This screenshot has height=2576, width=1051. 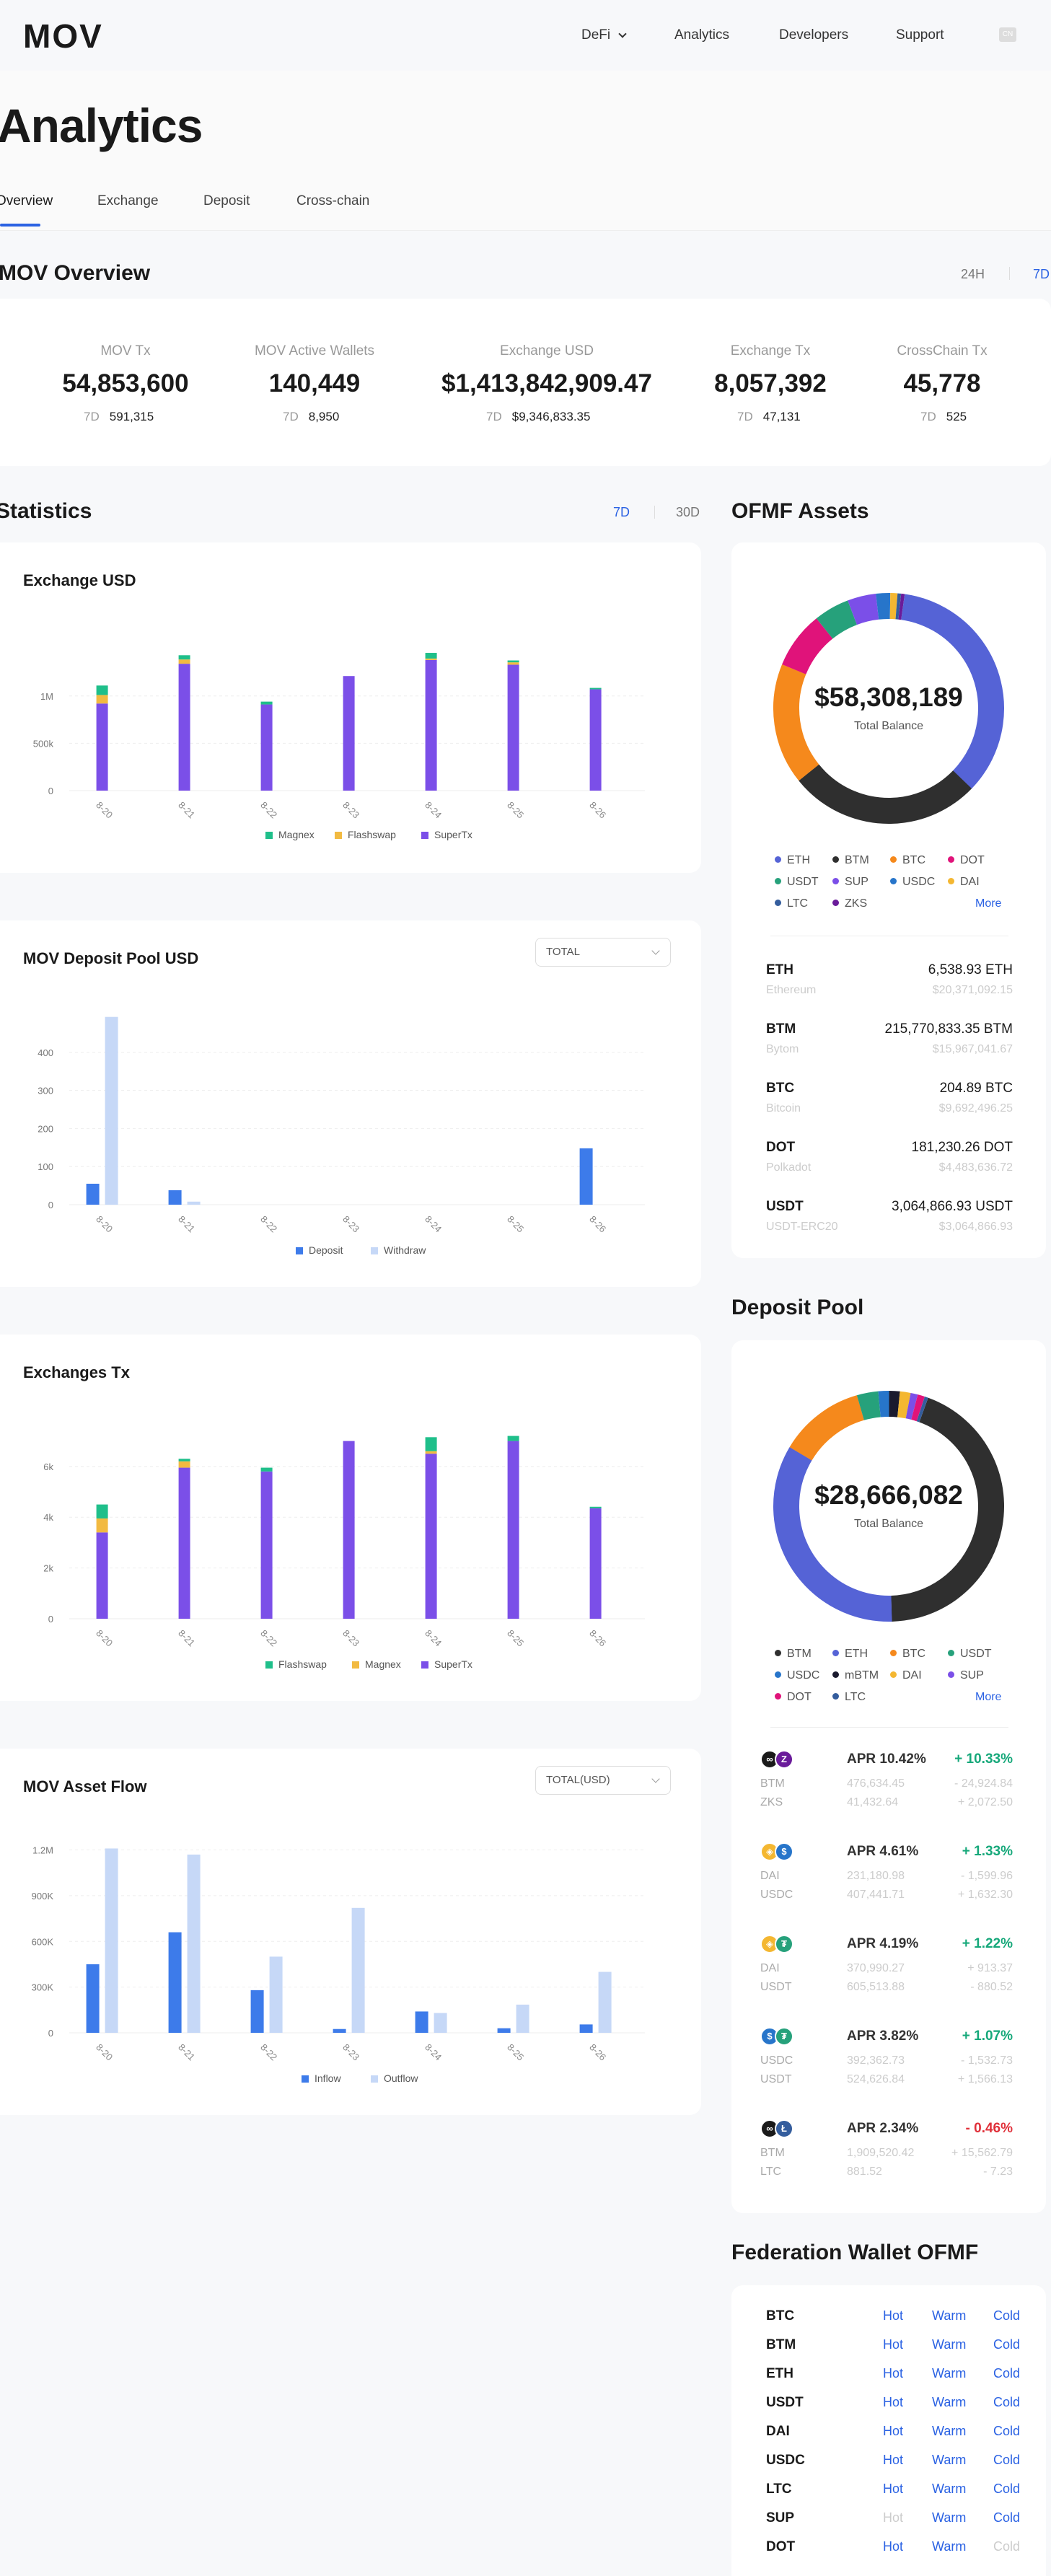 What do you see at coordinates (702, 35) in the screenshot?
I see `nav-analytics: Analytics` at bounding box center [702, 35].